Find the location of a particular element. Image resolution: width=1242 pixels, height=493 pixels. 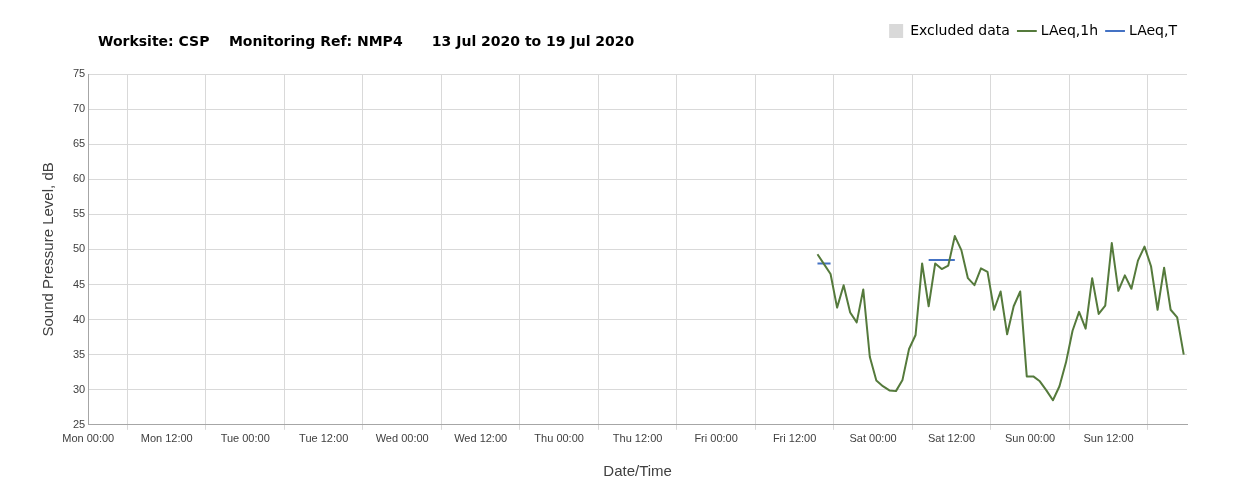

x-tick-label: Wed 00:00 is located at coordinates (402, 438).